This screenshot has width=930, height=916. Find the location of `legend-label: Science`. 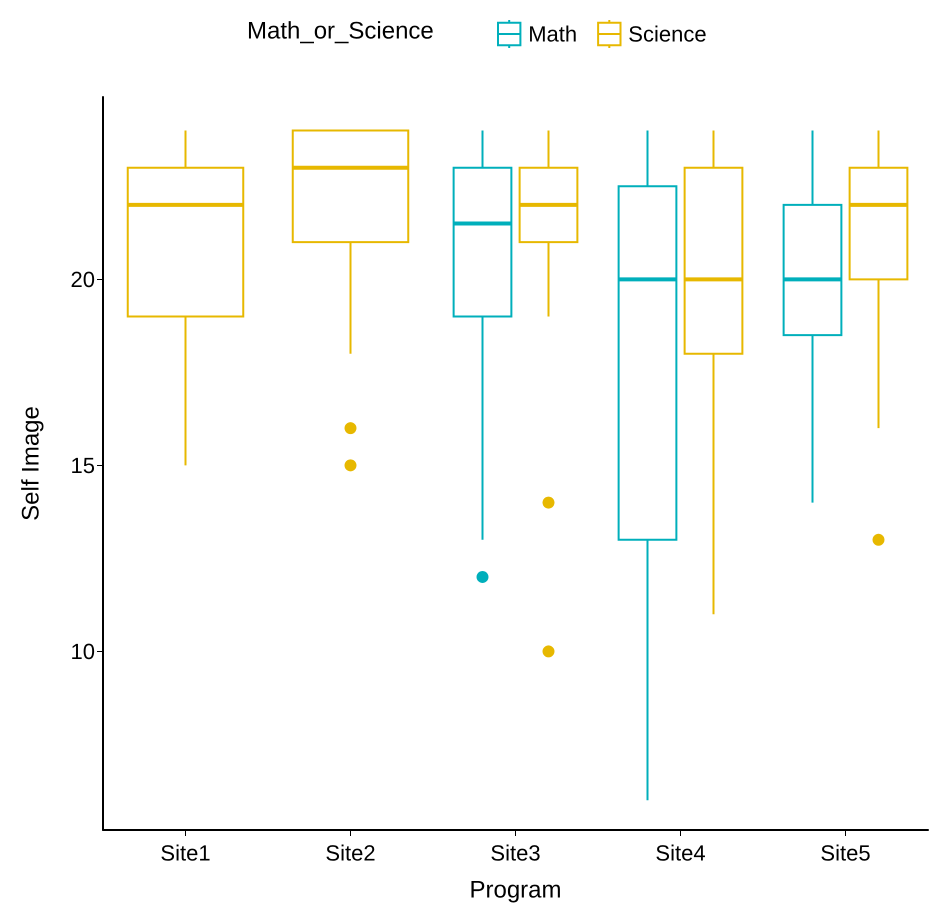

legend-label: Science is located at coordinates (667, 34).